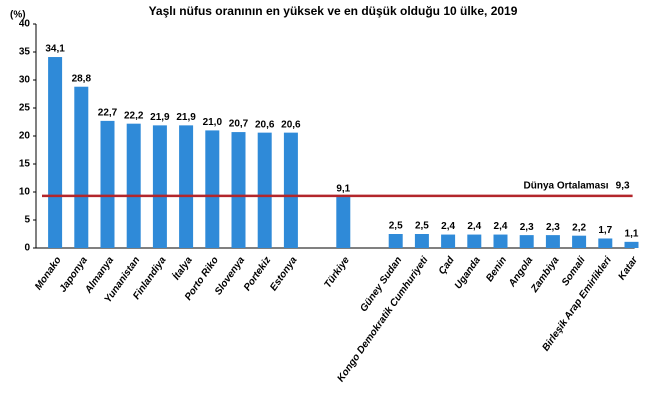 This screenshot has width=665, height=412. Describe the element at coordinates (182, 267) in the screenshot. I see `x-tick-label: İtalya` at that location.